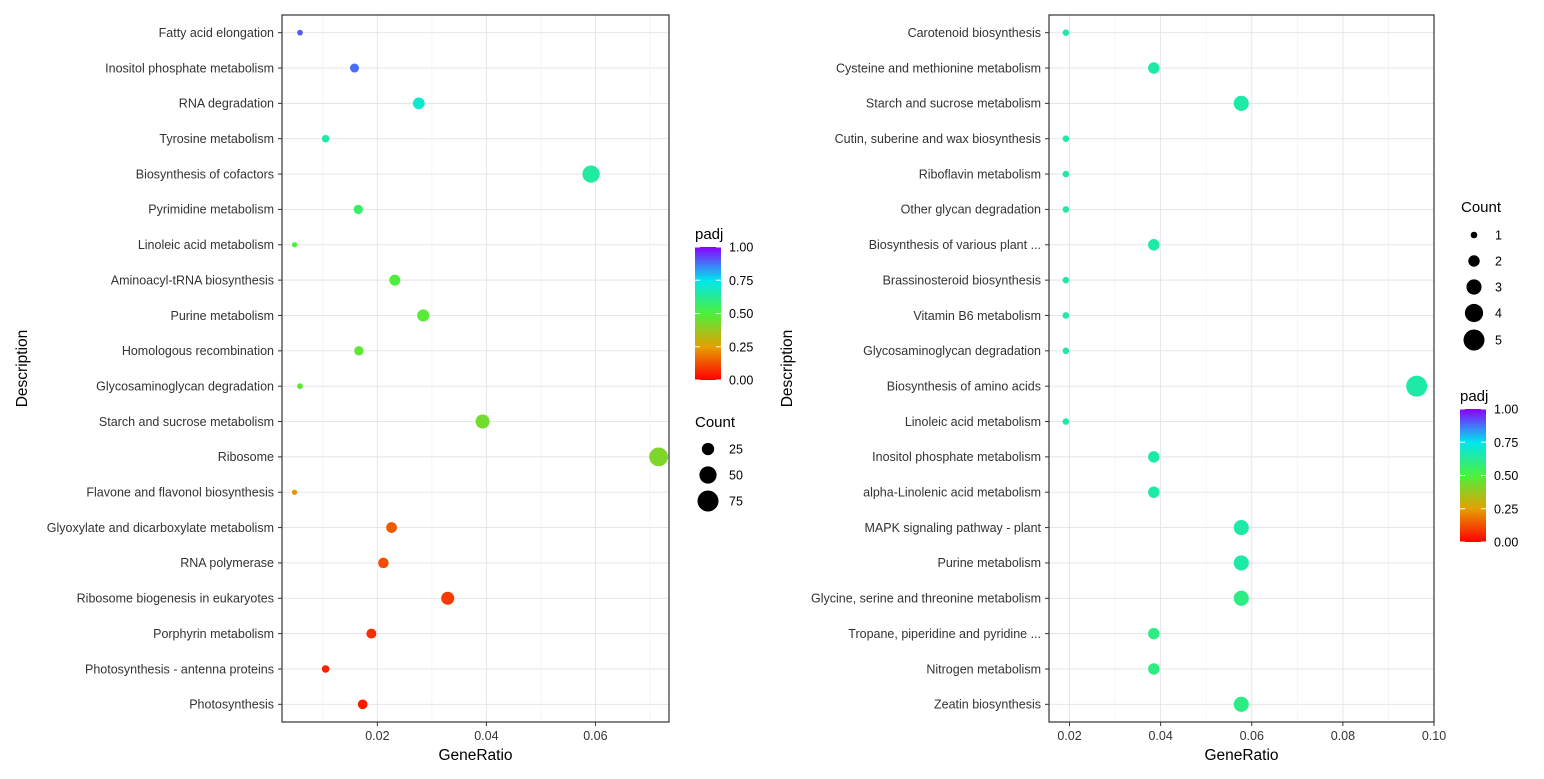 This screenshot has width=1544, height=779. What do you see at coordinates (231, 705) in the screenshot?
I see `y-tick-label: Photosynthesis` at bounding box center [231, 705].